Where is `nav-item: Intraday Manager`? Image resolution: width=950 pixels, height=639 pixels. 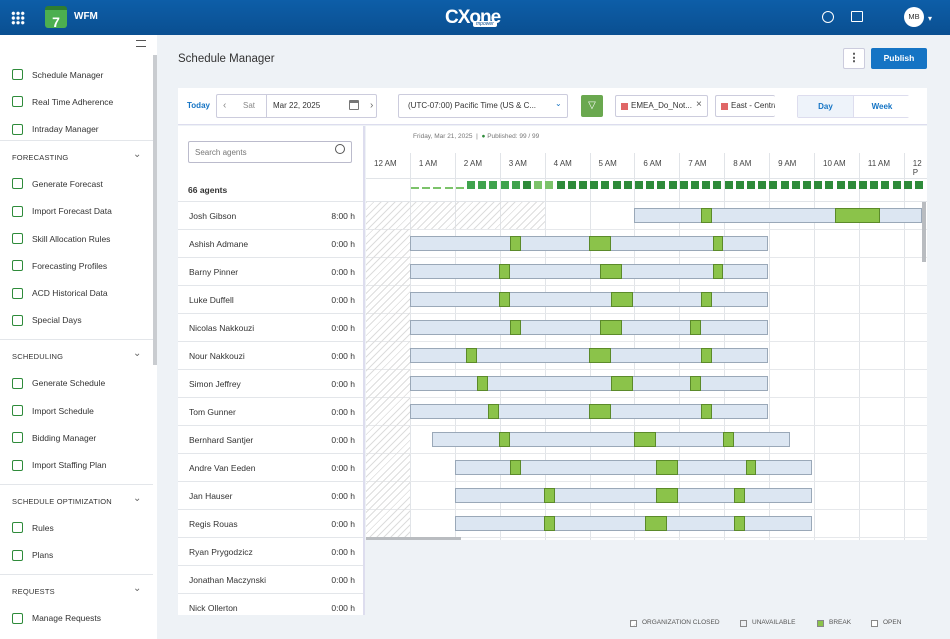 nav-item: Intraday Manager is located at coordinates (55, 129).